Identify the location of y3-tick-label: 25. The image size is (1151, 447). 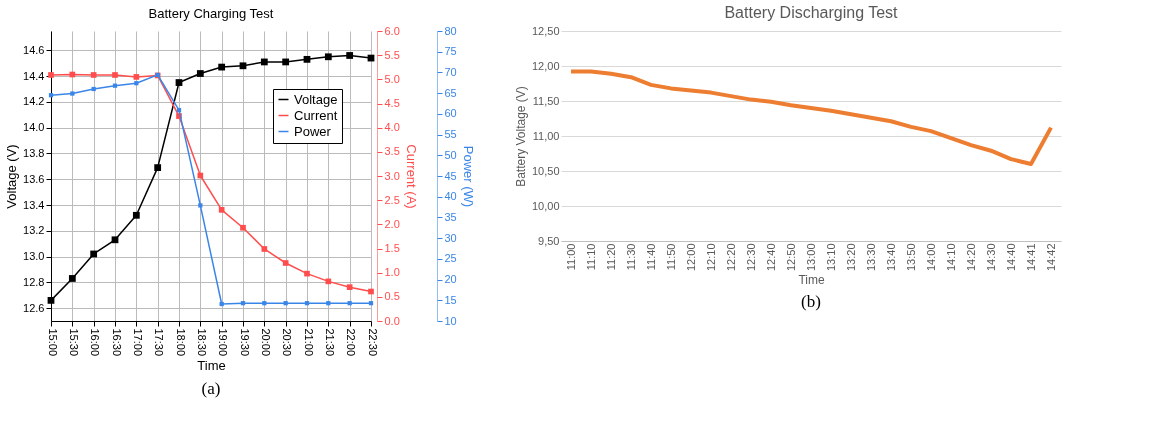
(450, 258).